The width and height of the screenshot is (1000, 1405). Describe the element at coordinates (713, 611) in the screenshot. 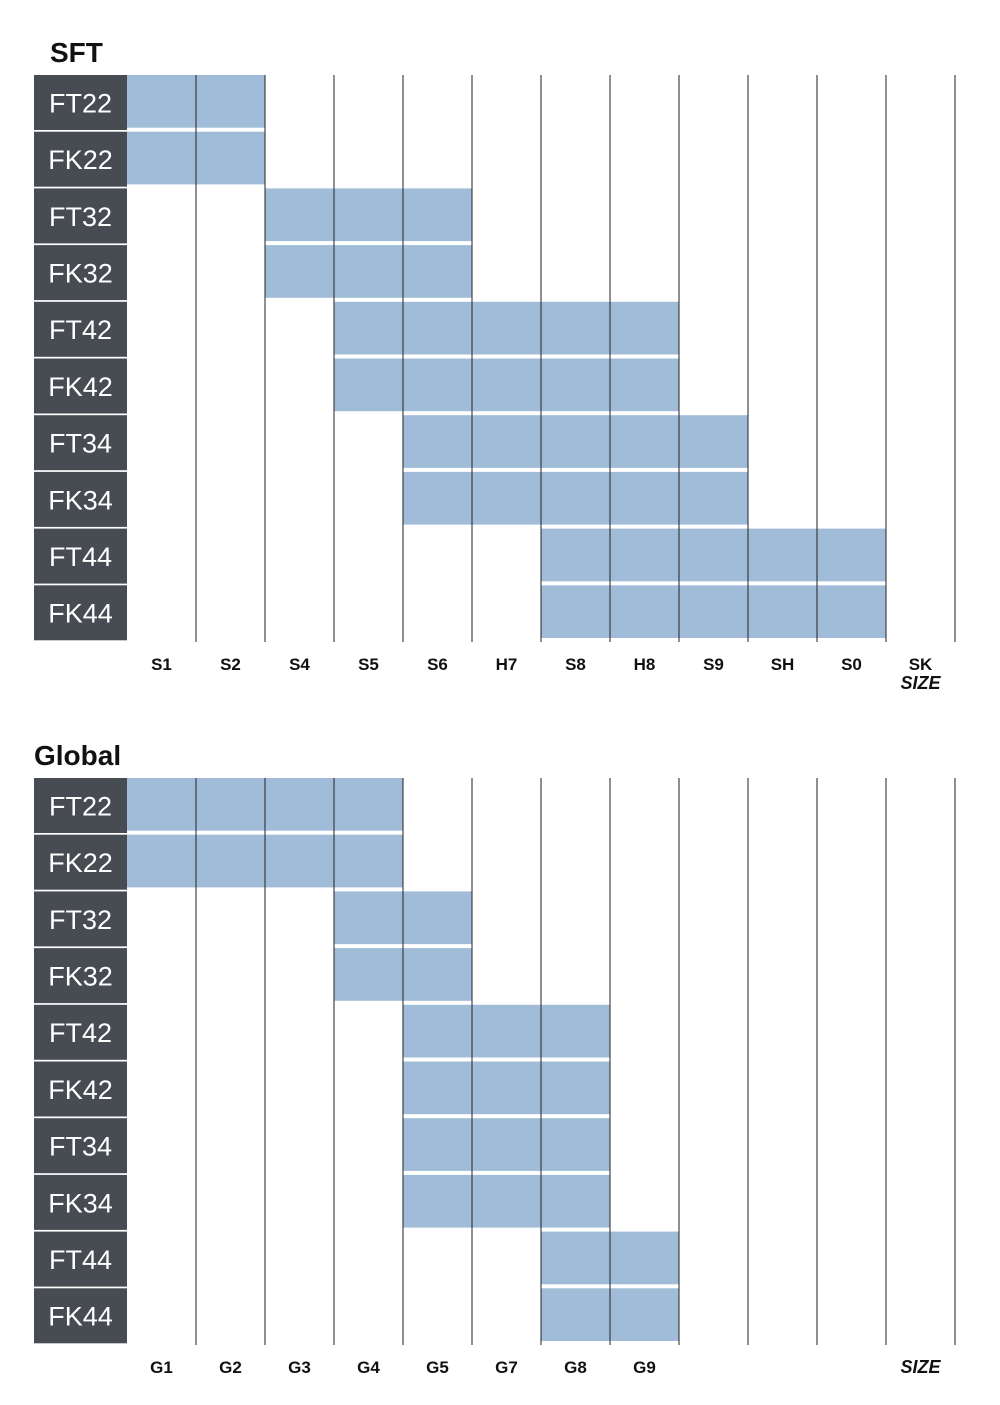

I see `range-bar-fk44` at that location.